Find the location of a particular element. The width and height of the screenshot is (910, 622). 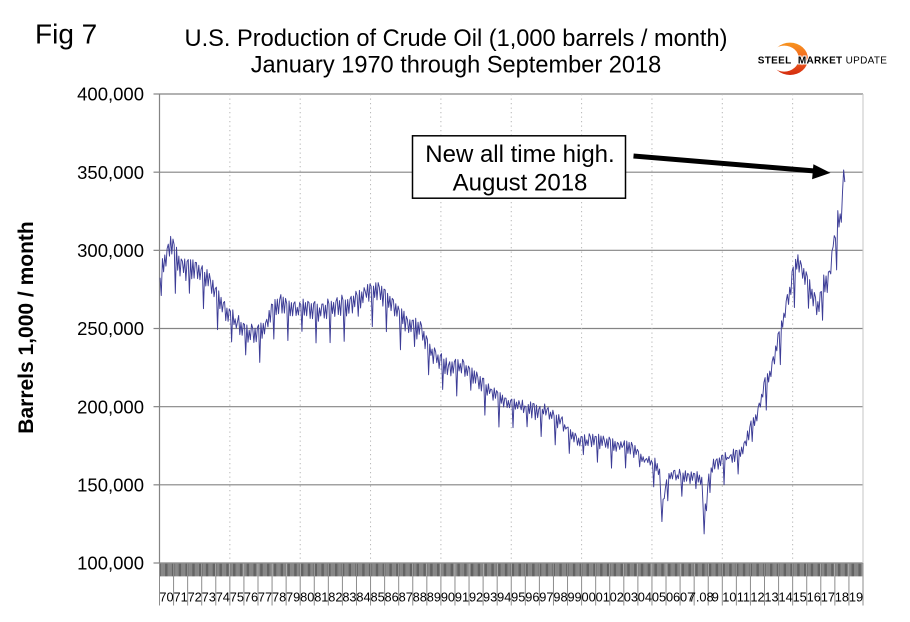

svg-text: 98 is located at coordinates (560, 597).